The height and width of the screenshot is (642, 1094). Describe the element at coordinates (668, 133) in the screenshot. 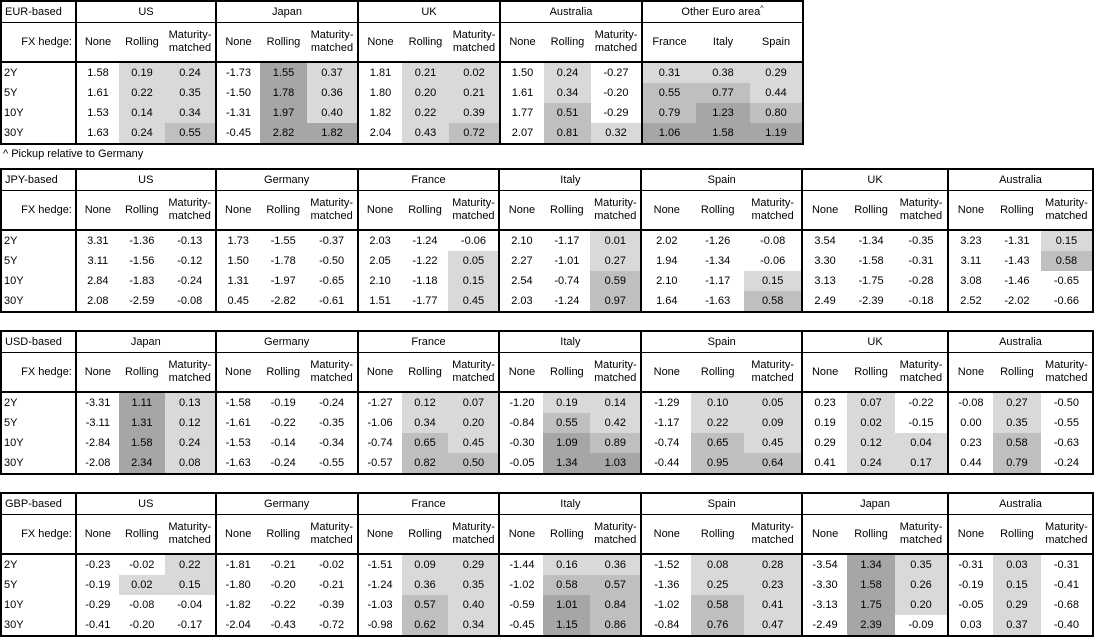

I see `yield-cell: 1.06` at that location.